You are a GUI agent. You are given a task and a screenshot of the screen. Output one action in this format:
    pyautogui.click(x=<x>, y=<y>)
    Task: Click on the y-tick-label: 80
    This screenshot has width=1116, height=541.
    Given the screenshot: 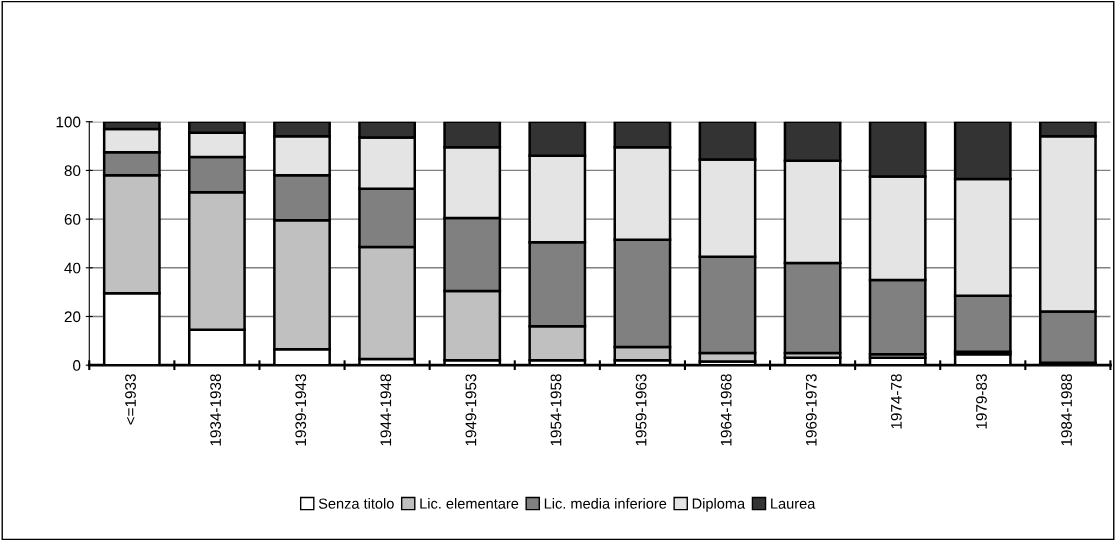 What is the action you would take?
    pyautogui.click(x=72, y=171)
    